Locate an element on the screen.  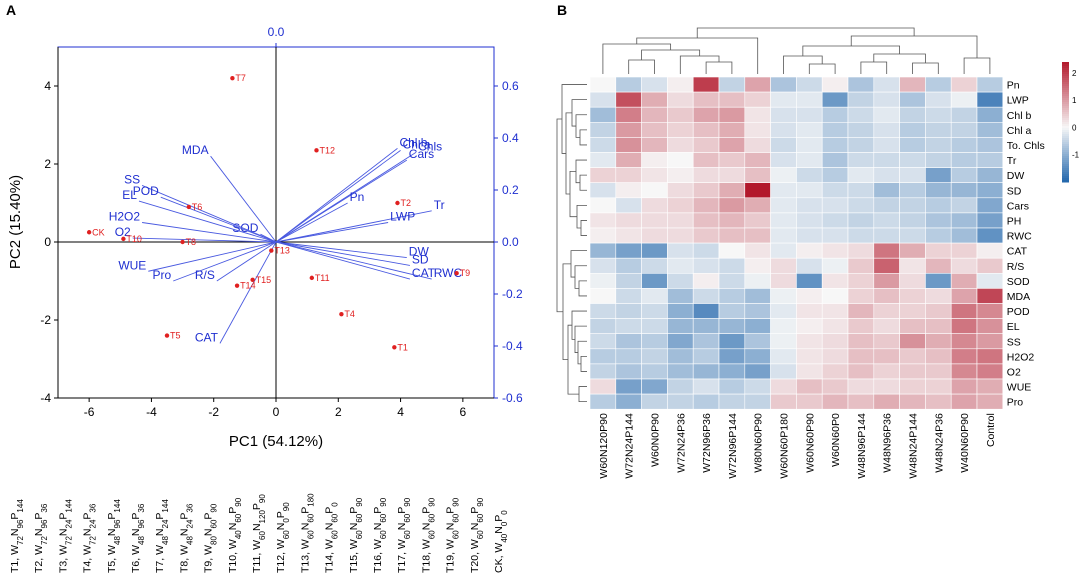
loading-label: Chl b is located at coordinates (413, 142).